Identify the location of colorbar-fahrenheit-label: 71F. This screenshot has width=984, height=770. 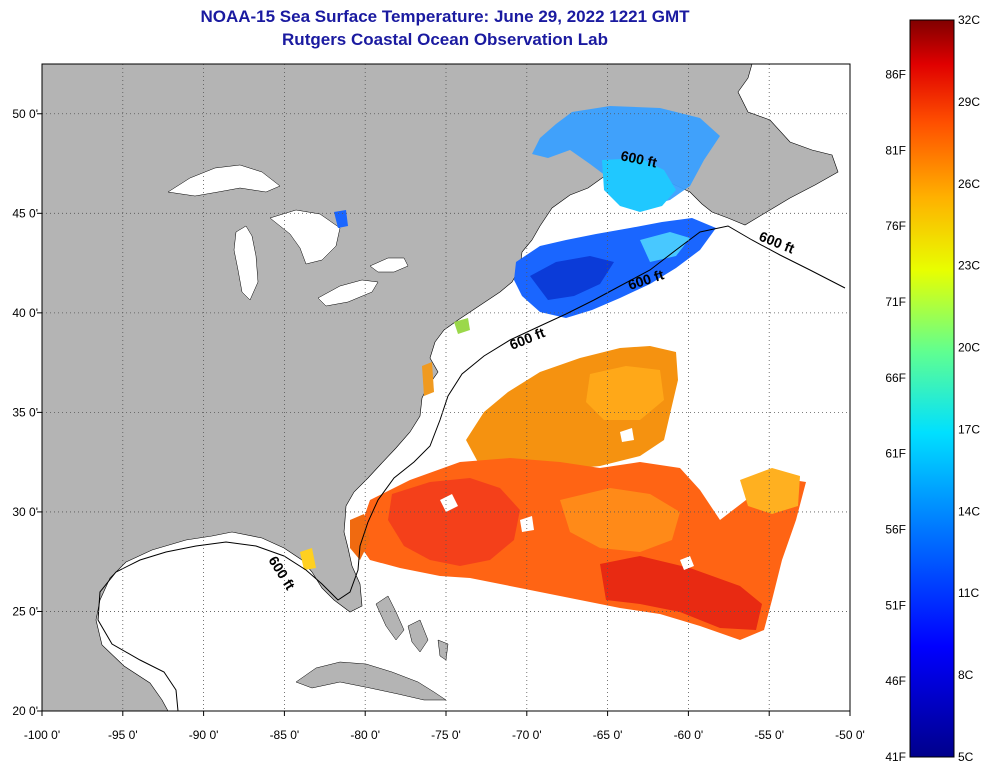
(895, 302).